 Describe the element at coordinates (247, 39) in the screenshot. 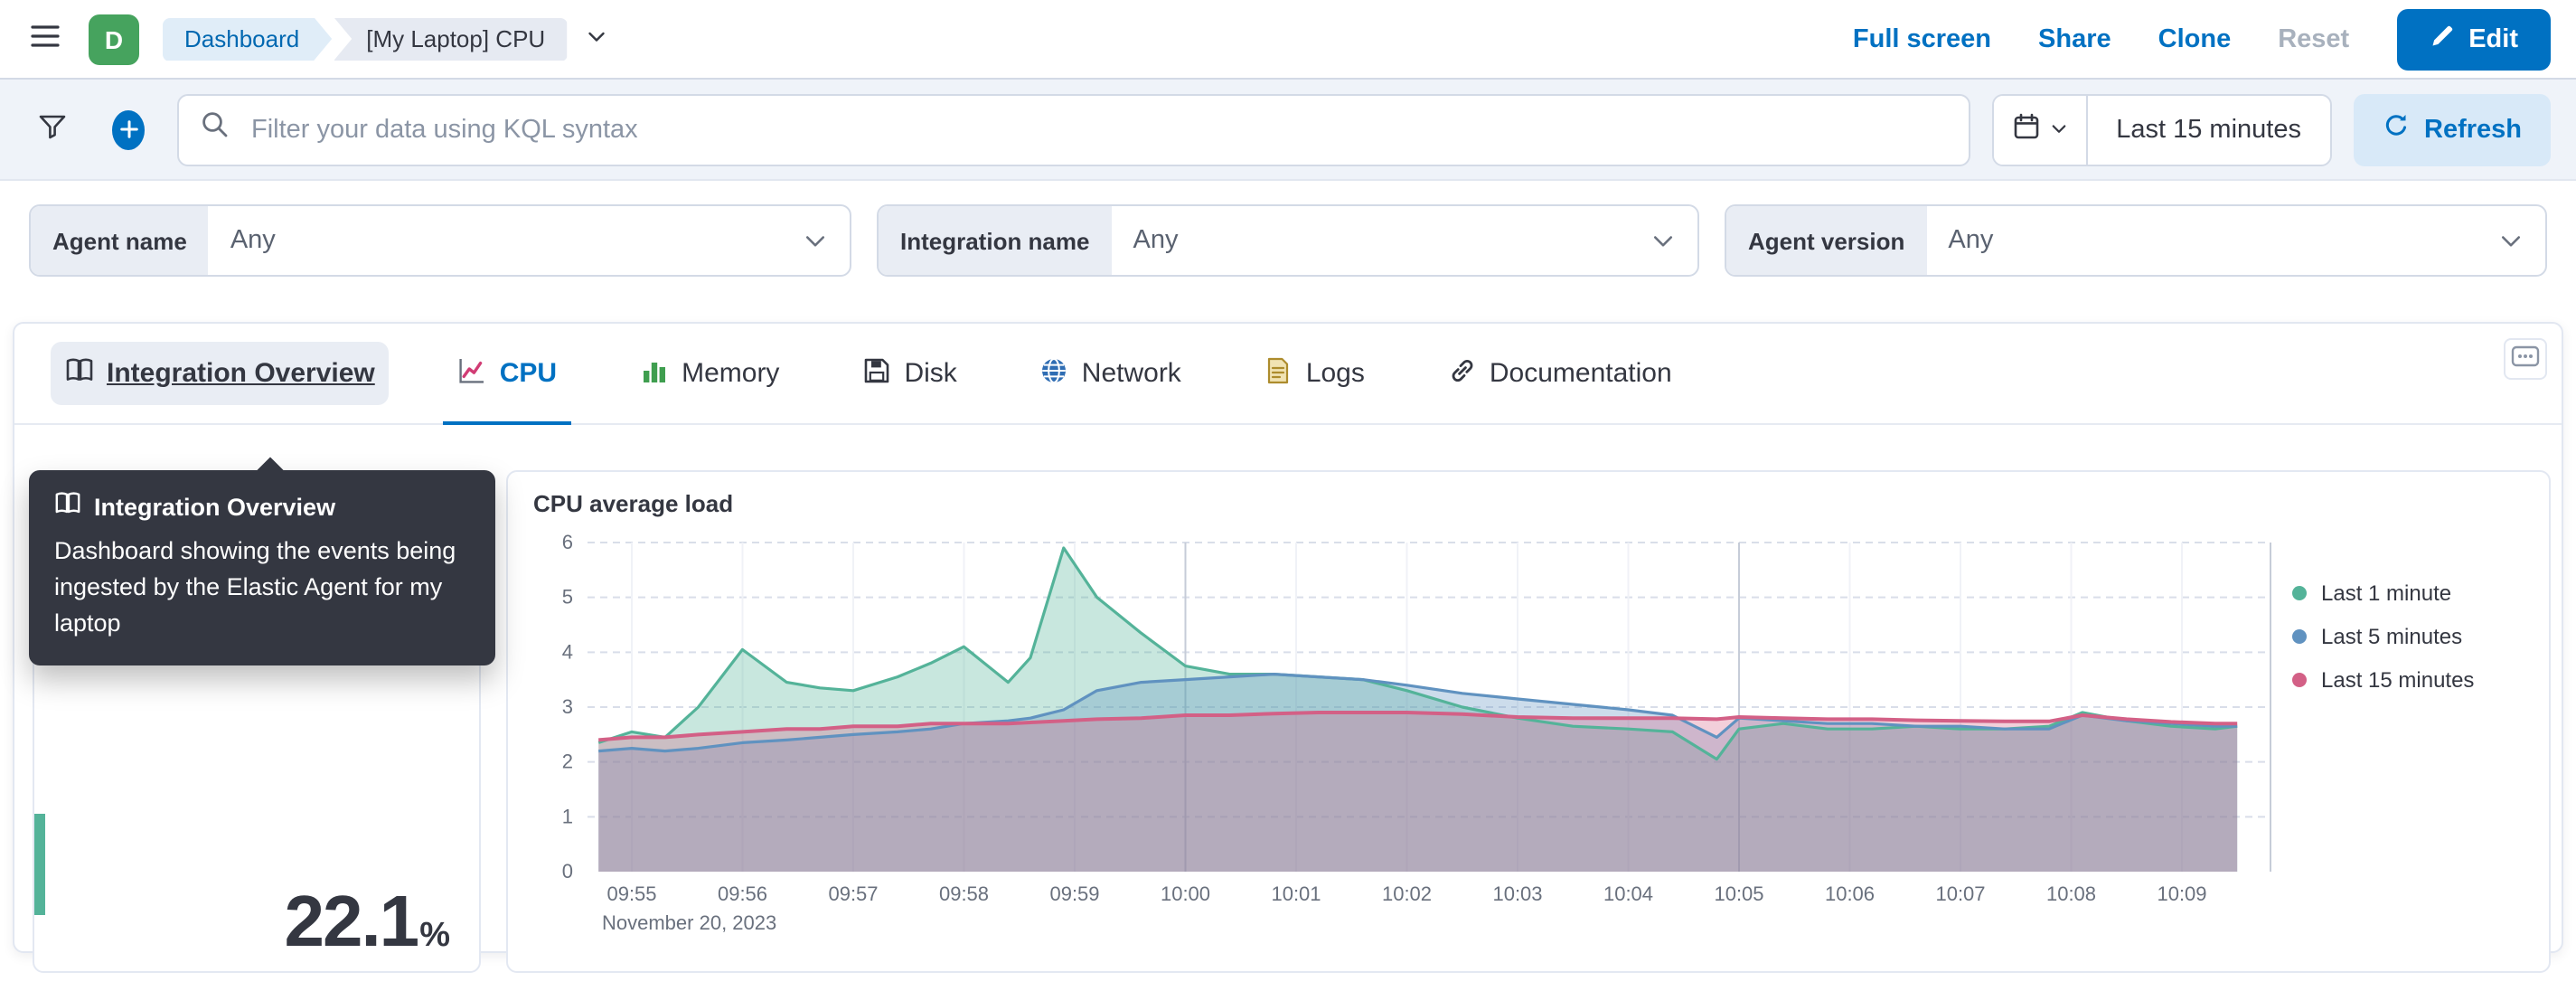

I see `breadcrumb-dashboard: Dashboard` at that location.